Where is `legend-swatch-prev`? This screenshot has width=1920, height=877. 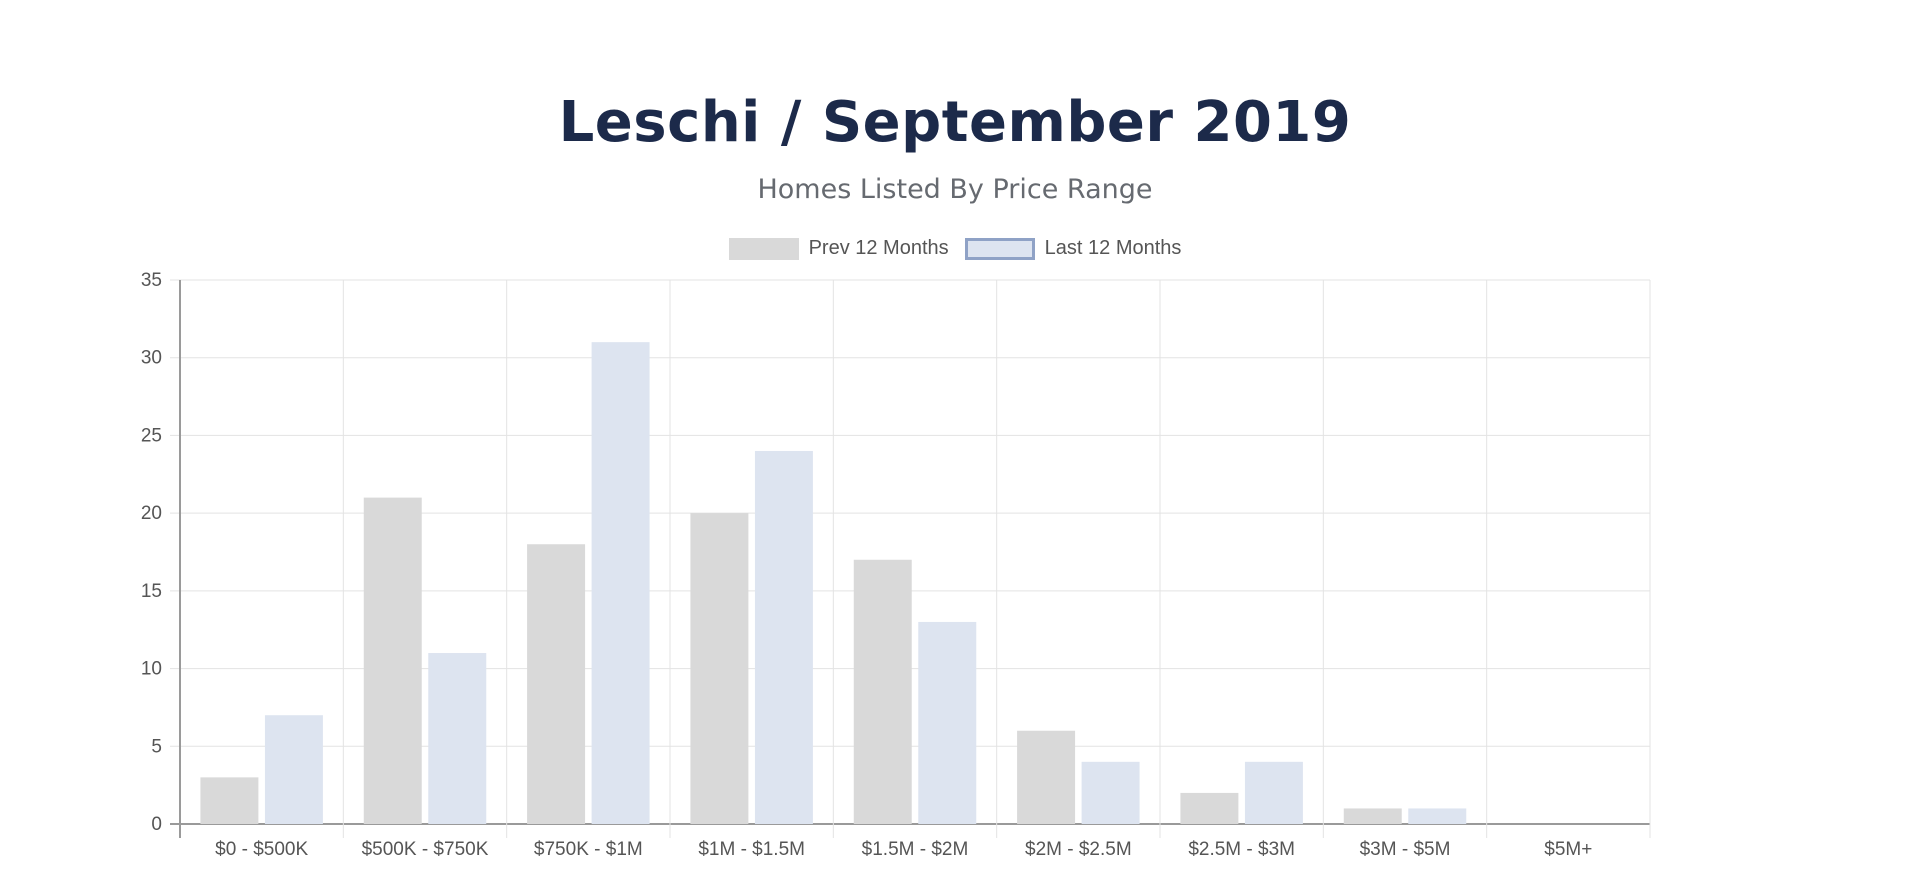 legend-swatch-prev is located at coordinates (763, 248).